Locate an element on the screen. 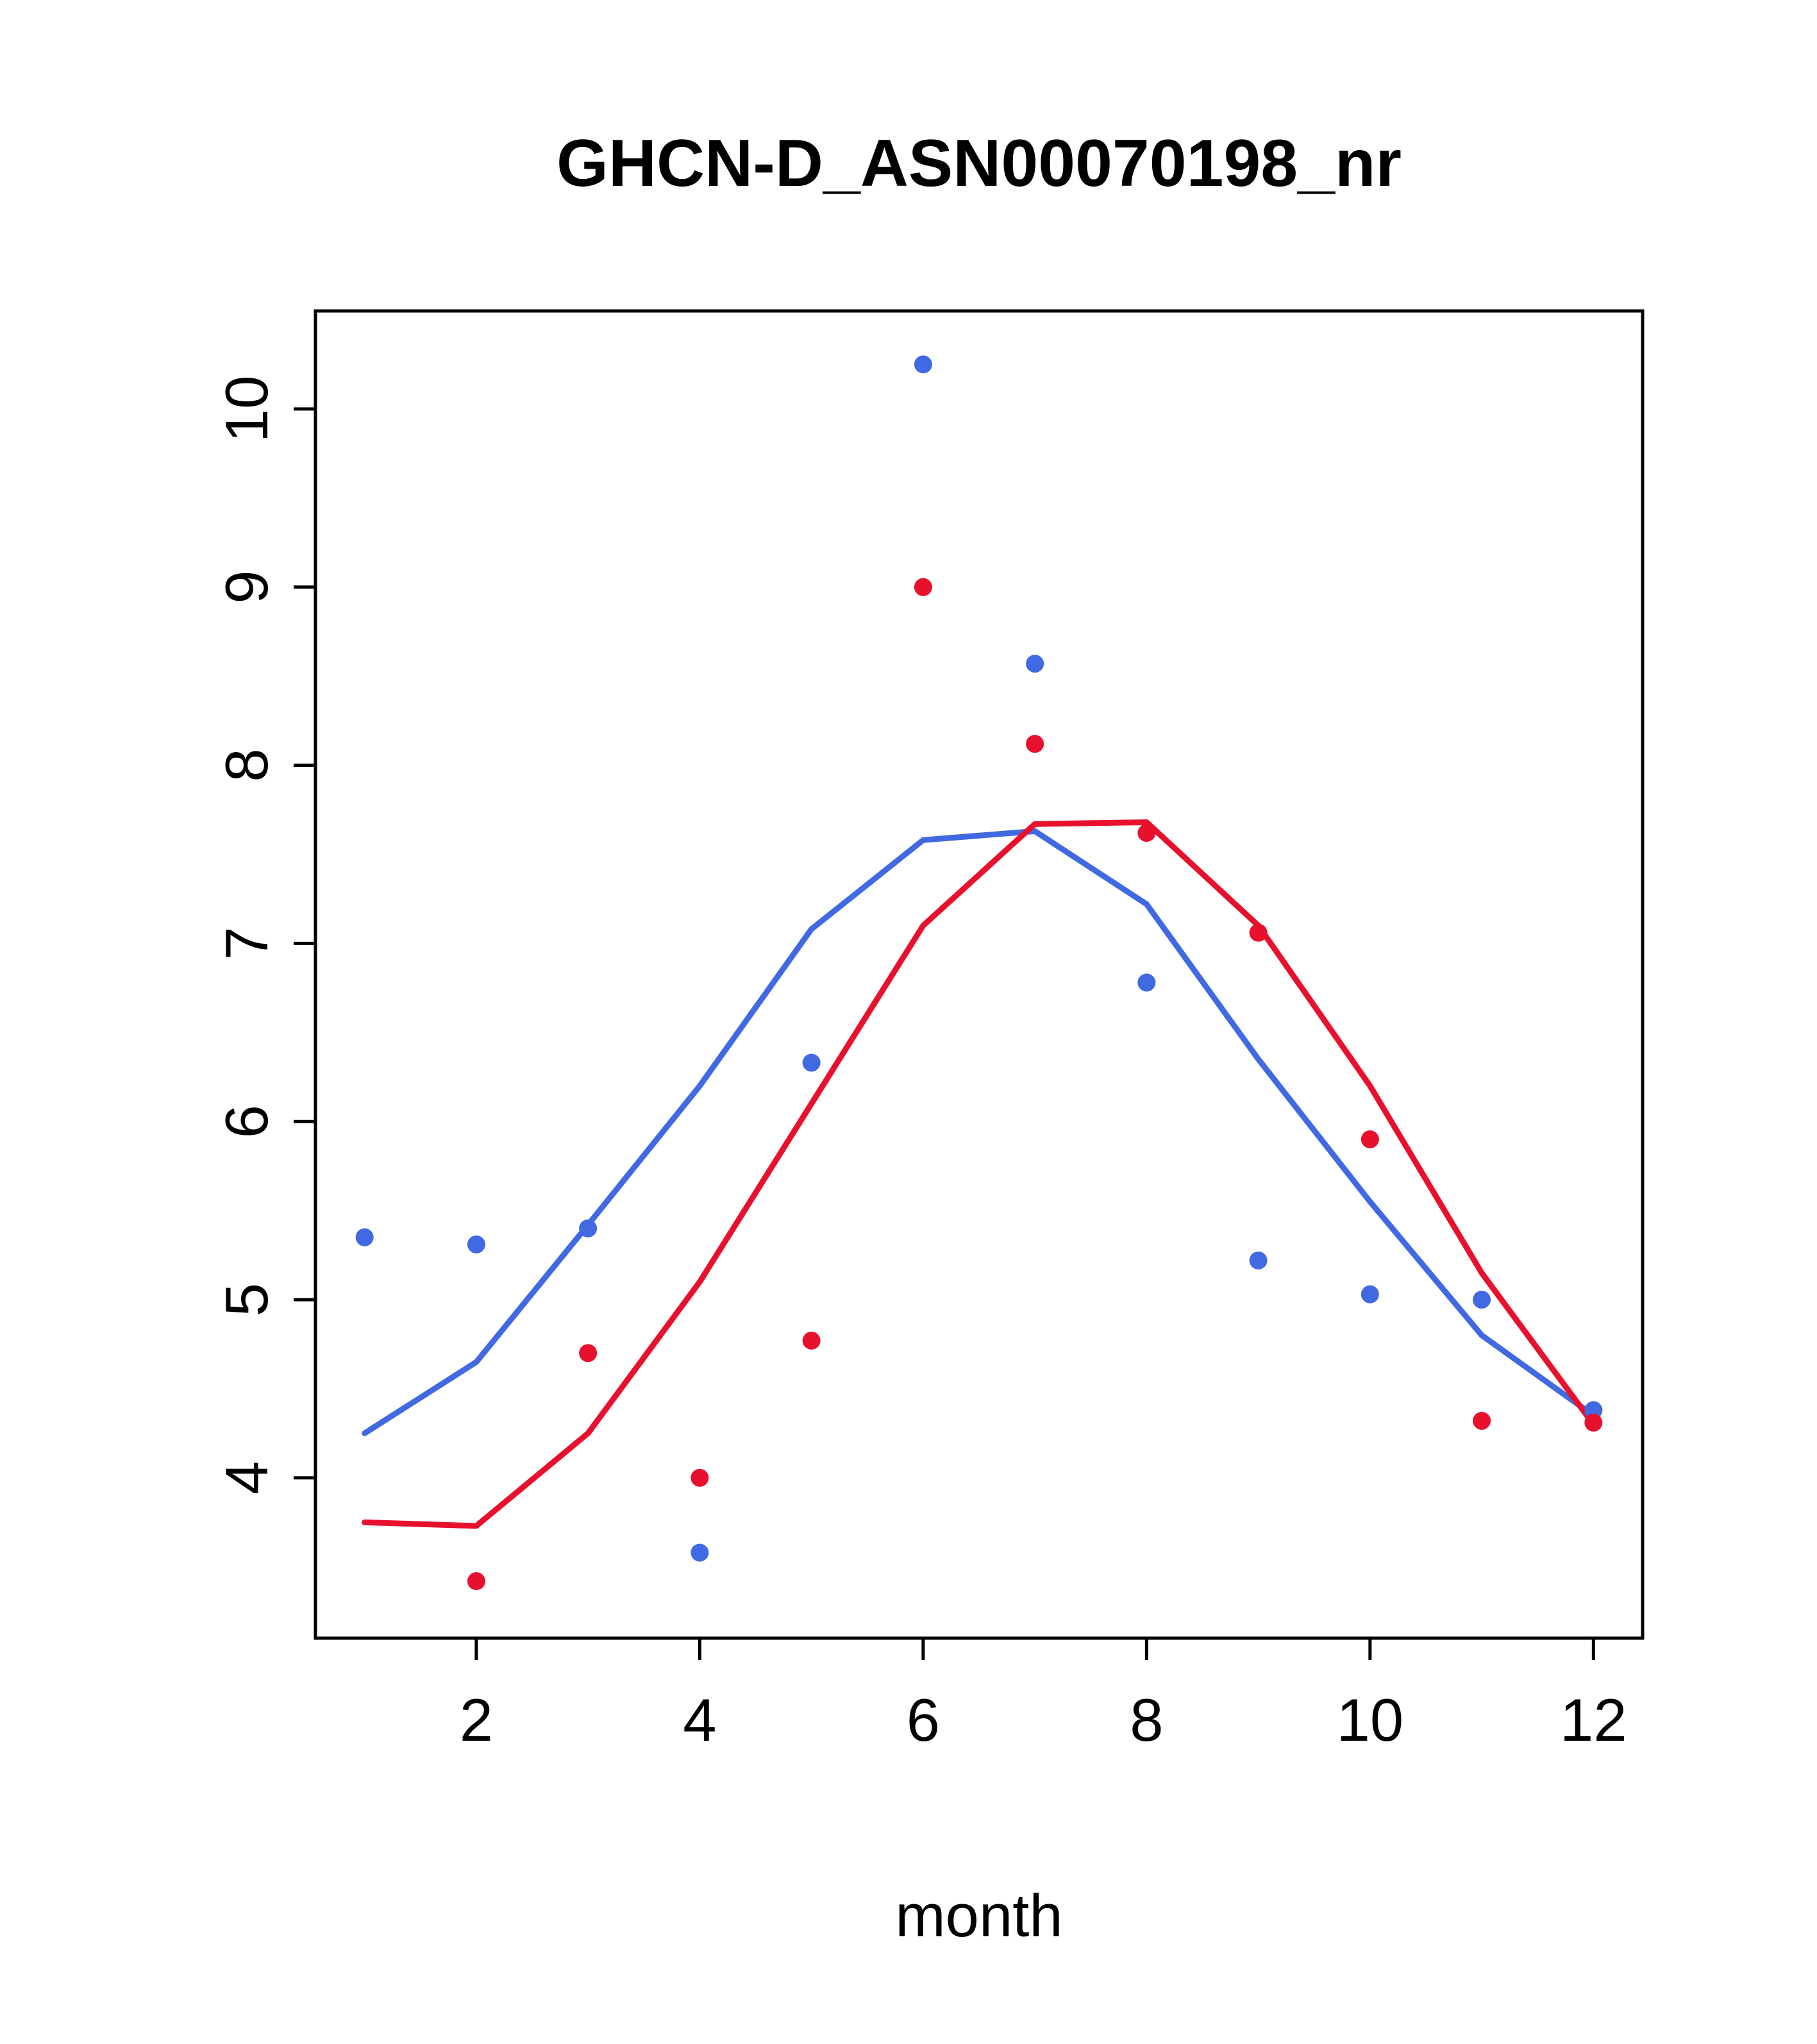  y-tick-label: 7 is located at coordinates (246, 943).